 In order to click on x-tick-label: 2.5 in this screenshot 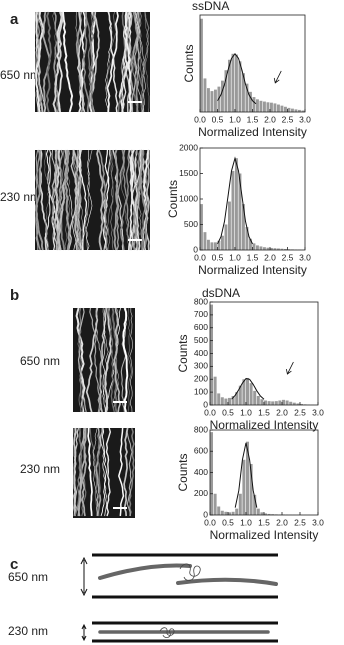, I will do `click(300, 522)`.